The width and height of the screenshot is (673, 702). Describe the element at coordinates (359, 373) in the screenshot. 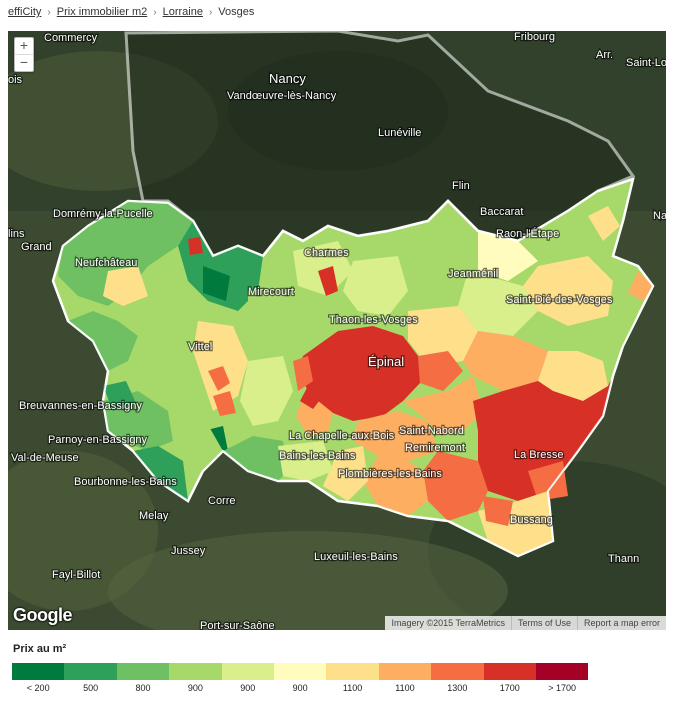

I see `price-zone-epinal` at that location.